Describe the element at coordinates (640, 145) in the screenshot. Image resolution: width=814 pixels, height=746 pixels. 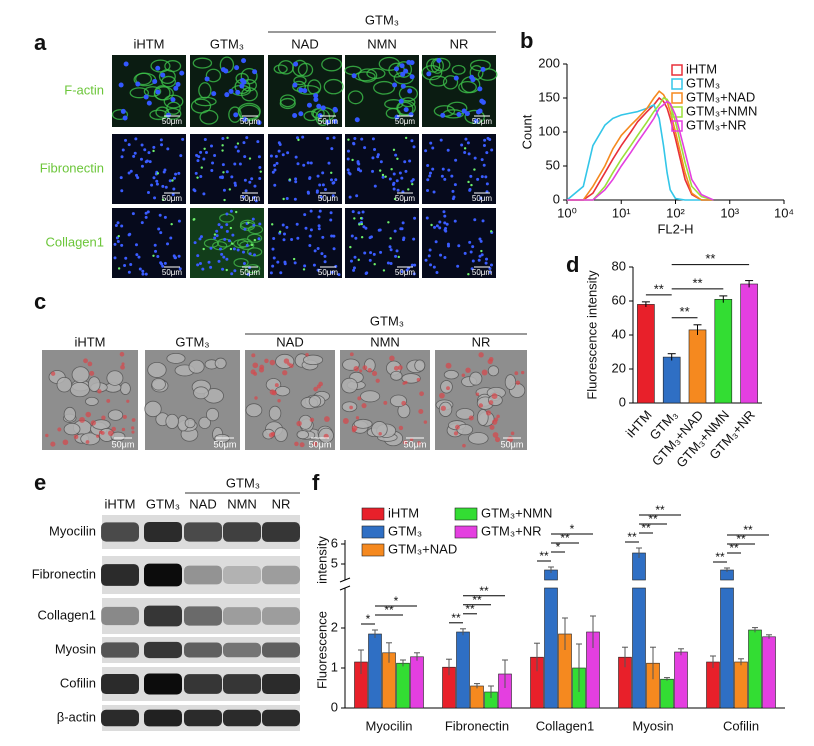
I see `histogram-line` at that location.